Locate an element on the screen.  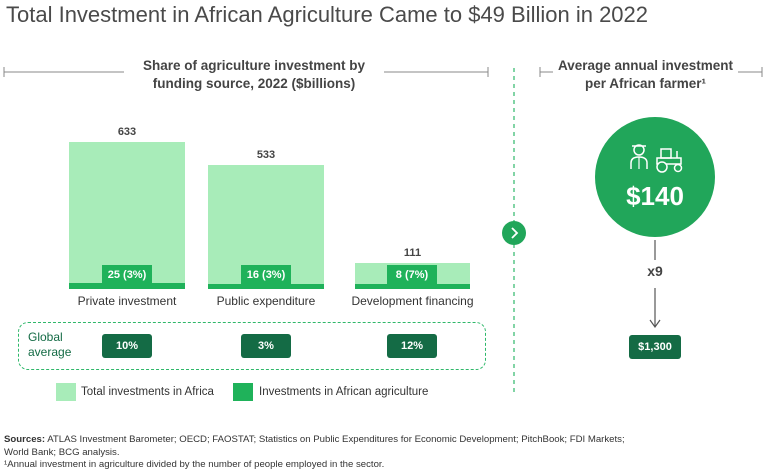
global-average-panel is located at coordinates (252, 346).